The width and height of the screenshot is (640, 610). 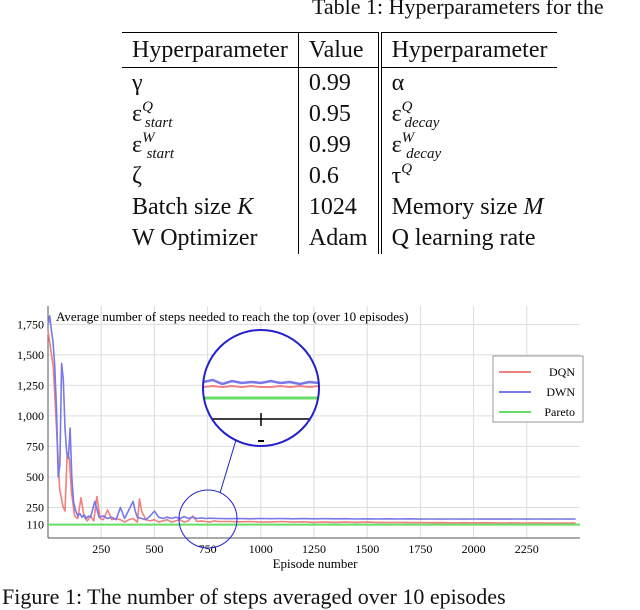 What do you see at coordinates (468, 50) in the screenshot?
I see `header-hyperparameter-2: Hyperparameter` at bounding box center [468, 50].